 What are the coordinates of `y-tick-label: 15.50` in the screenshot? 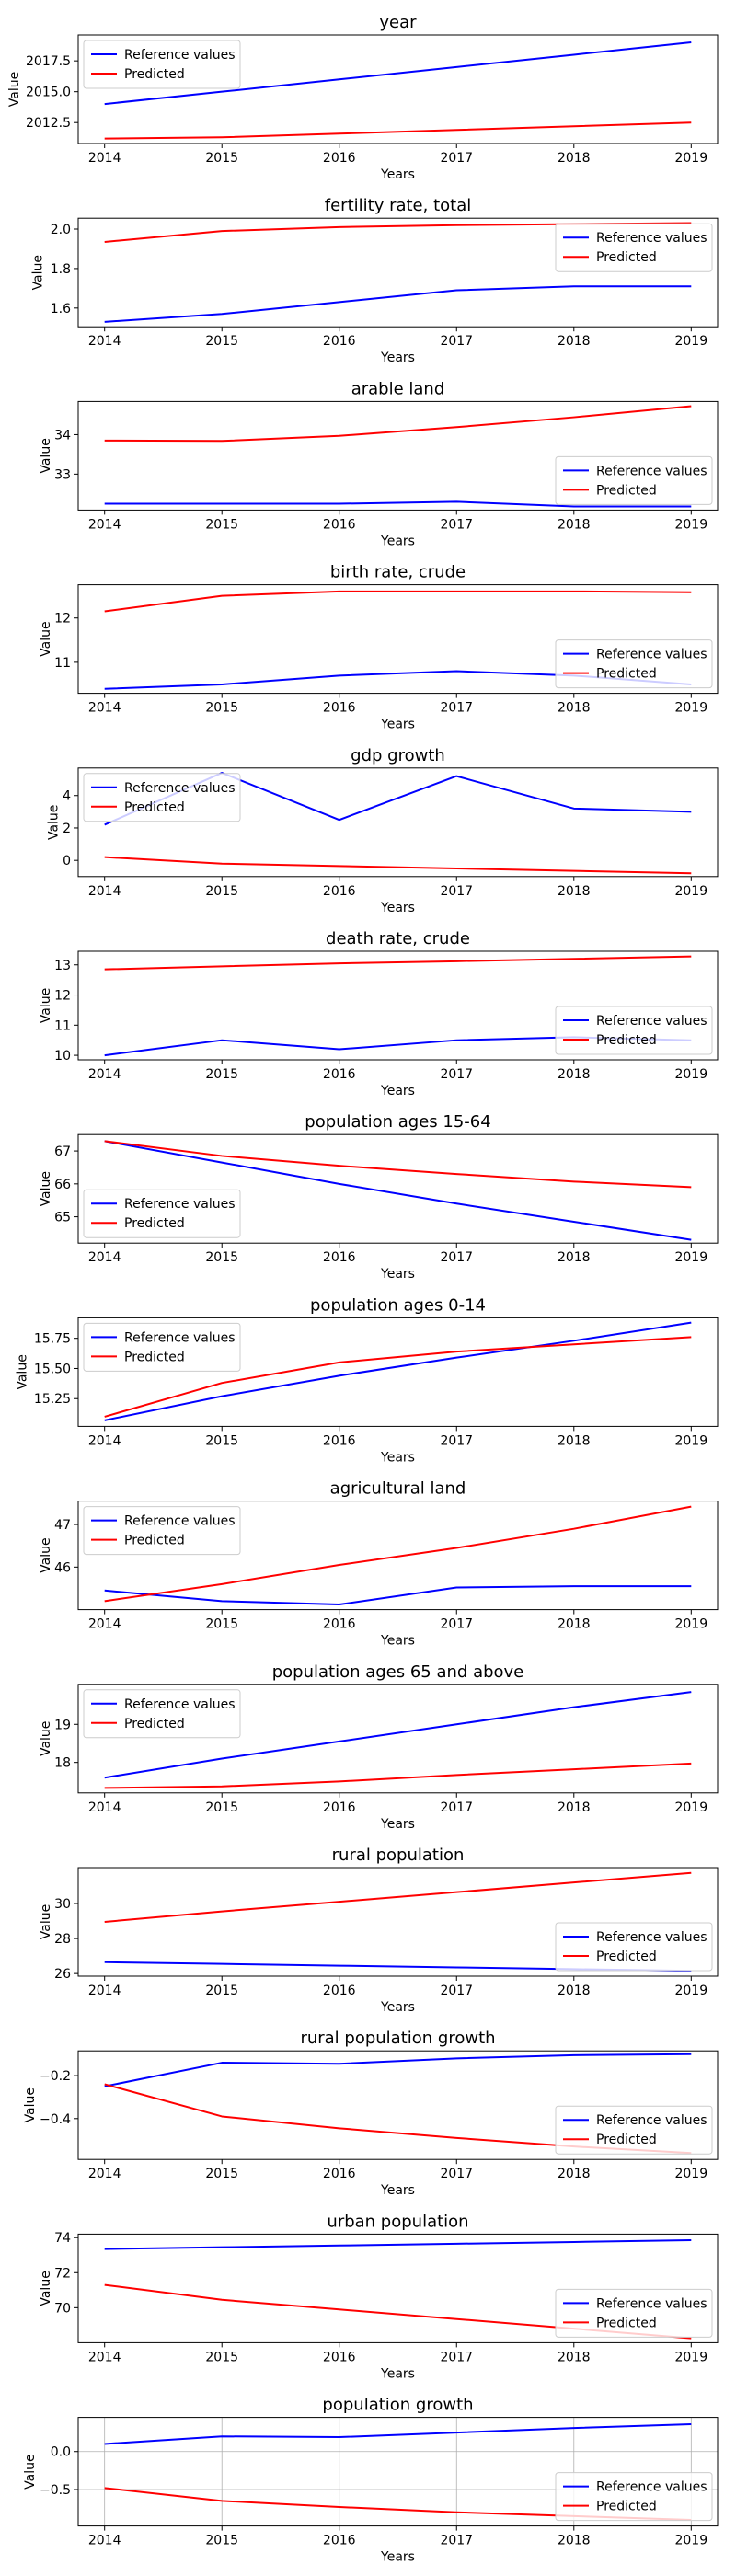 It's located at (52, 1369).